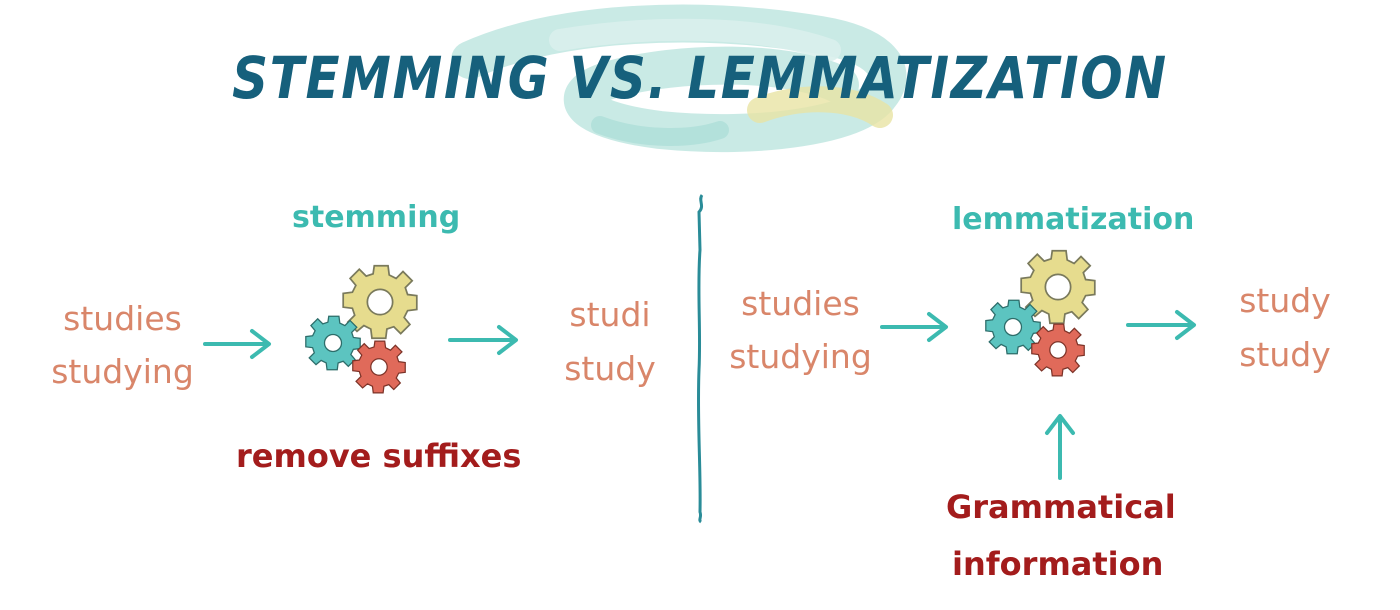 The width and height of the screenshot is (1400, 610). Describe the element at coordinates (1060, 447) in the screenshot. I see `arrow-up-icon` at that location.